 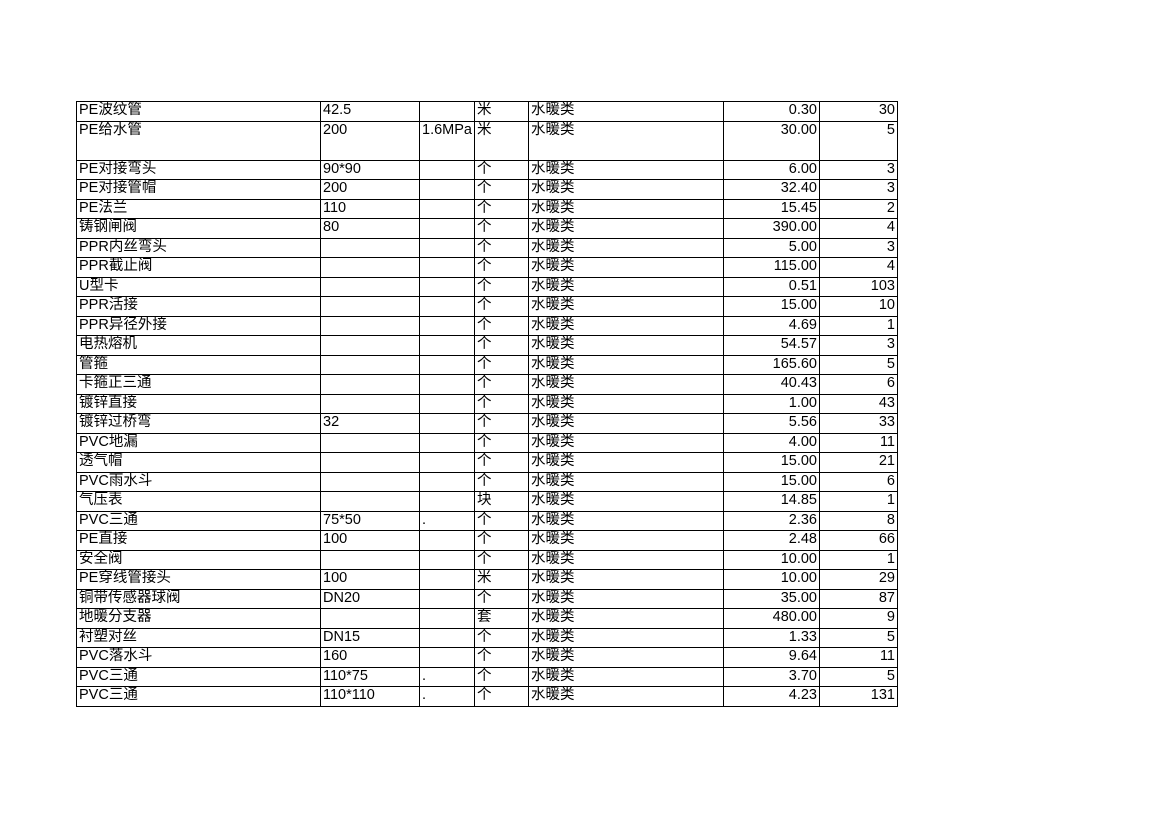 I want to click on price-cell: 5.00, so click(x=771, y=247).